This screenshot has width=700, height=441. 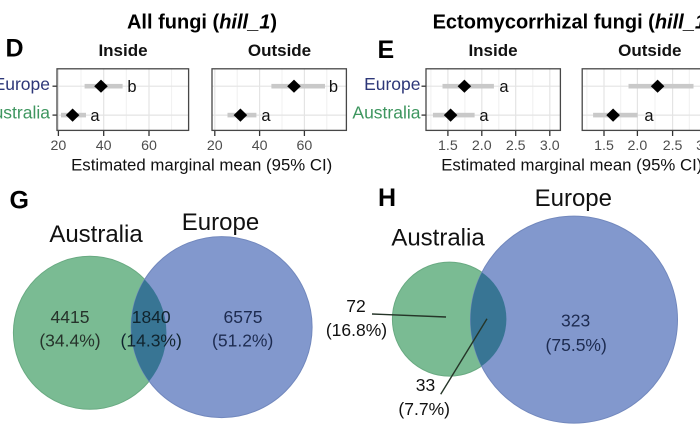 I want to click on svg-text: All fungi (hill_1), so click(x=202, y=23).